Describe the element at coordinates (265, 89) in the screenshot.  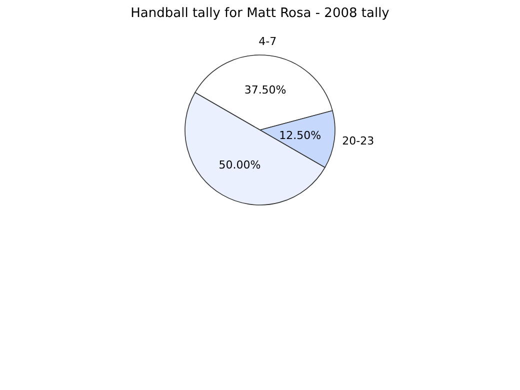
I see `data-label: 37.50%` at that location.